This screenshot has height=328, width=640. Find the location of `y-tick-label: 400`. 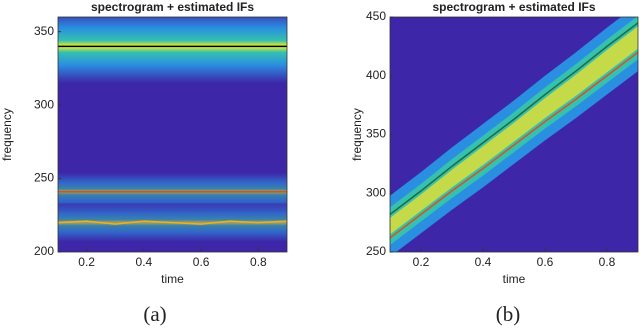

y-tick-label: 400 is located at coordinates (376, 75).